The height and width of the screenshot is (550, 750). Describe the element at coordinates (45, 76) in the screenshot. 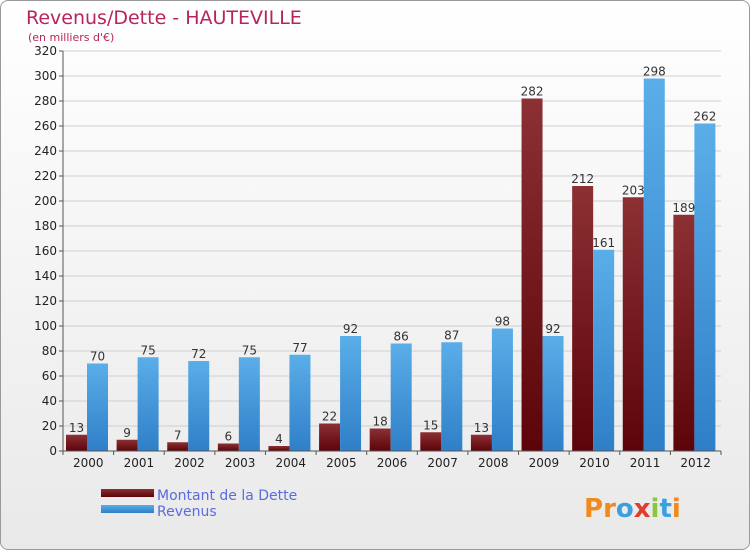

I see `y-tick-label: 300` at that location.